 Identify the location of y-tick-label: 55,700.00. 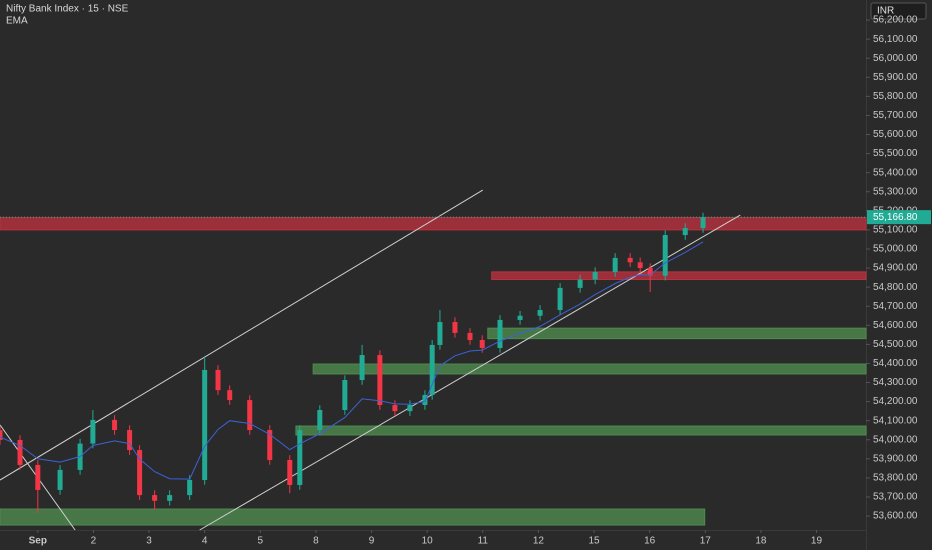
(895, 115).